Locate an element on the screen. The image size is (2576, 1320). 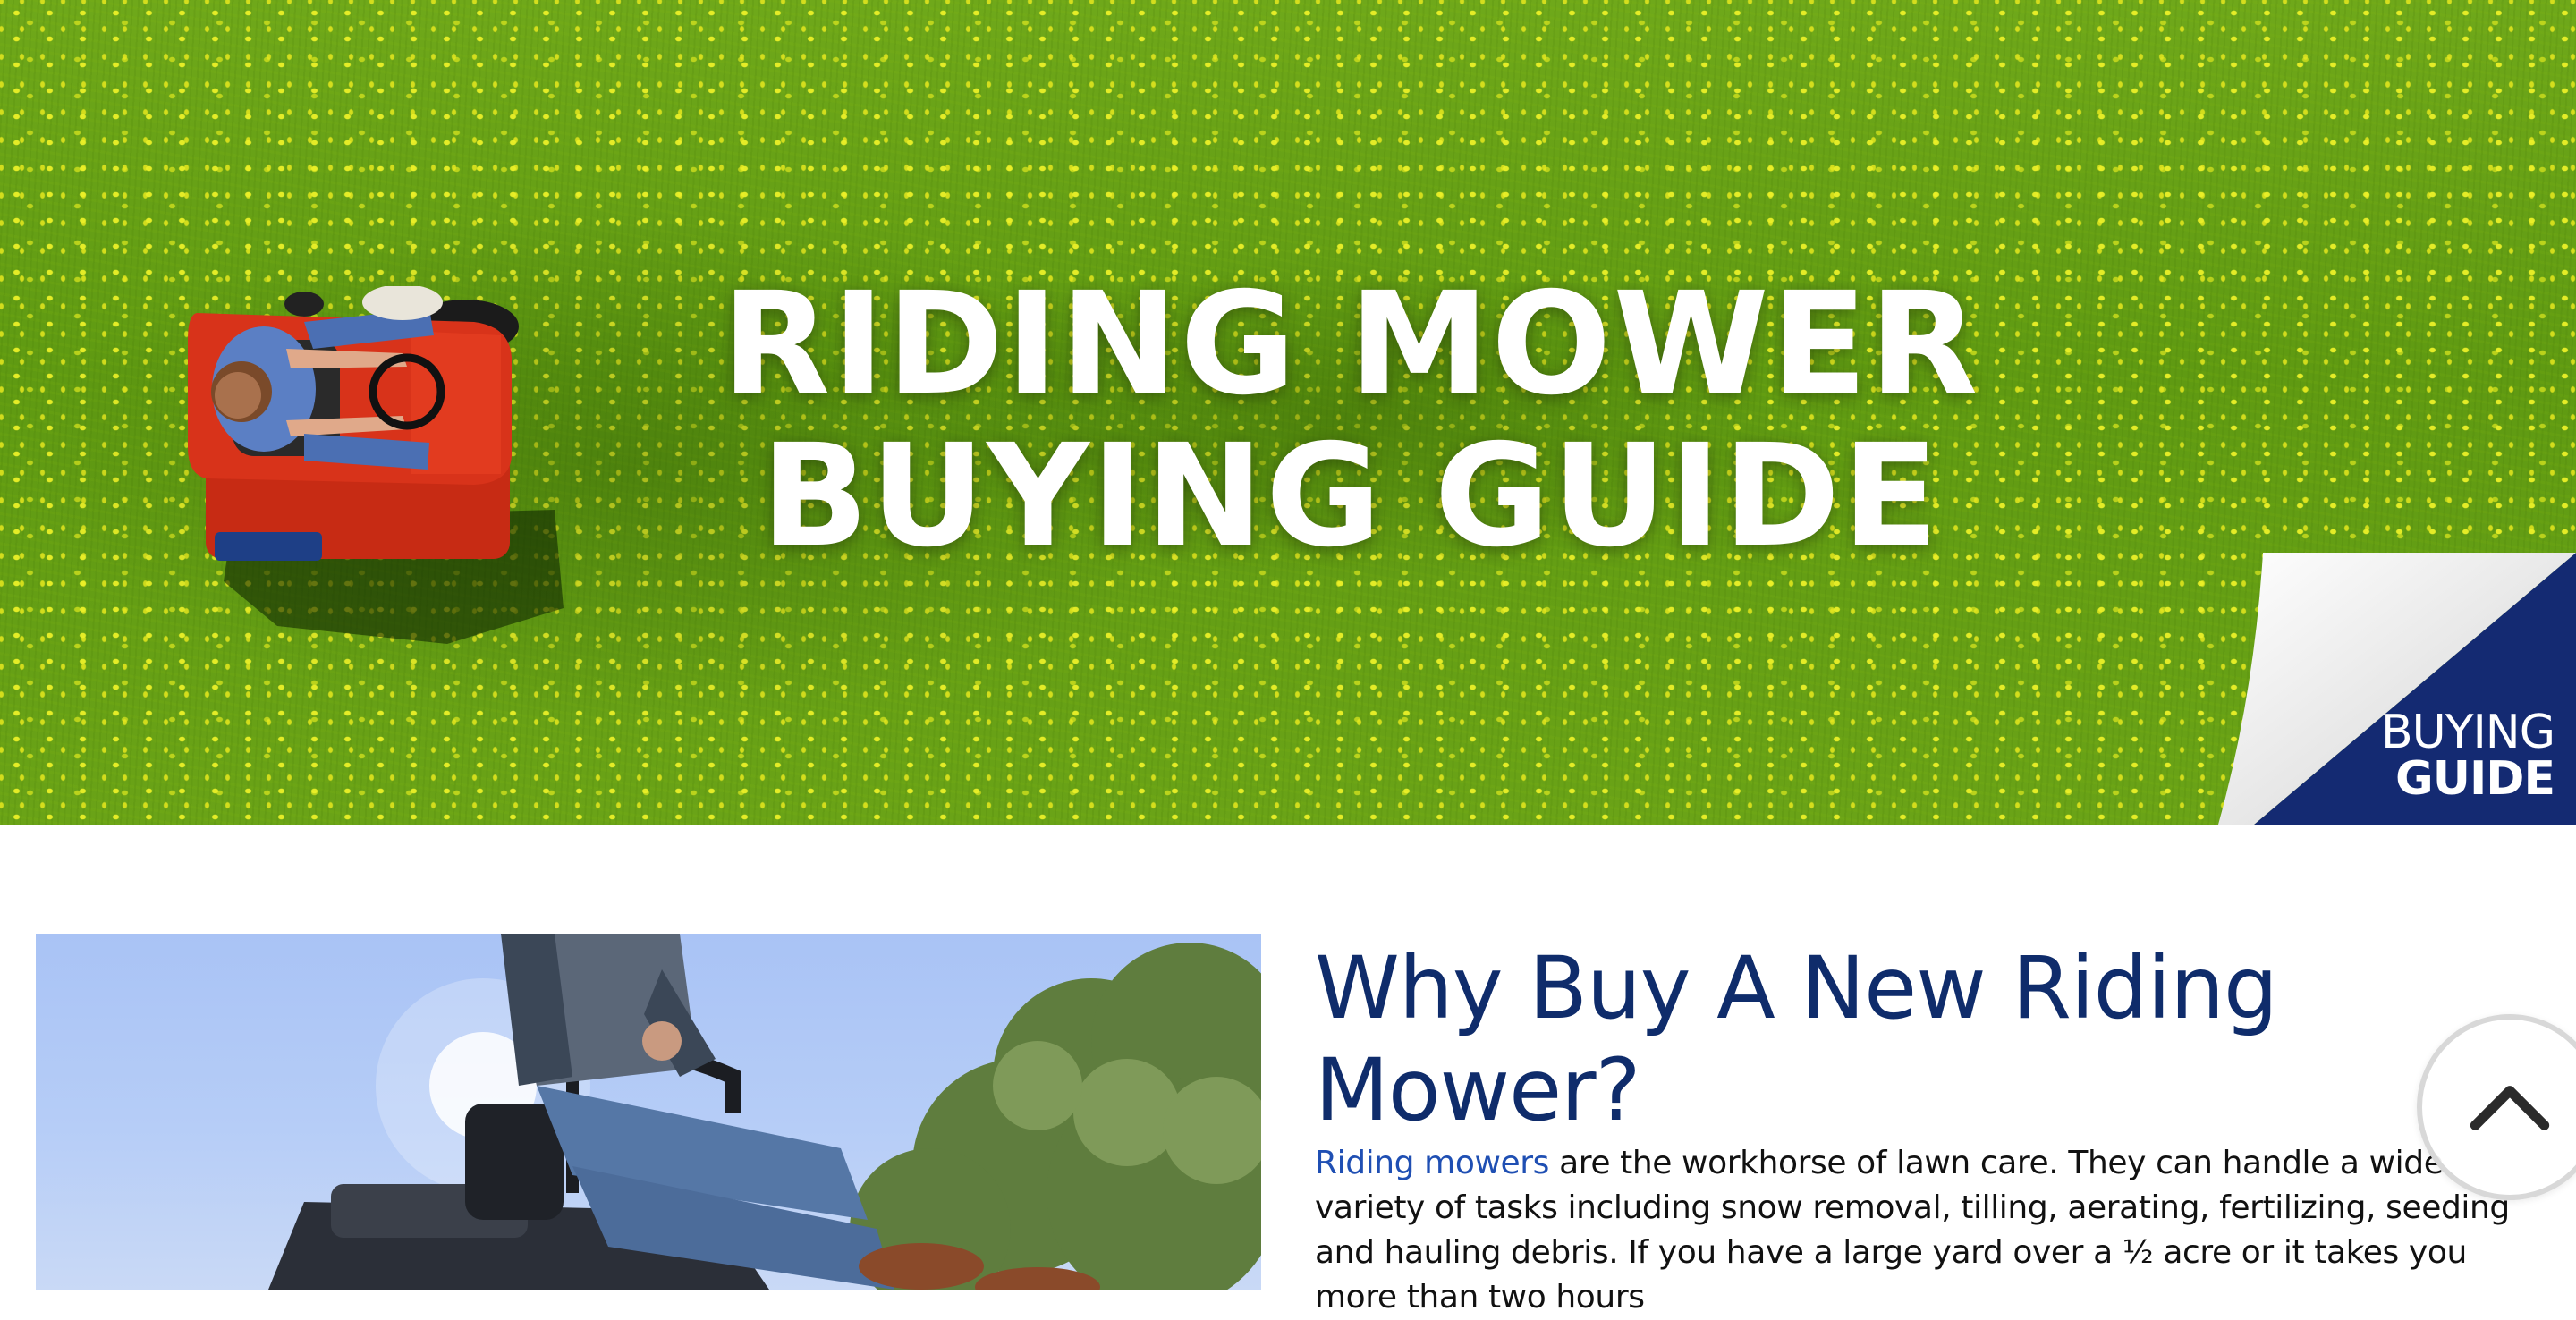
back-to-top-button is located at coordinates (2496, 1107).